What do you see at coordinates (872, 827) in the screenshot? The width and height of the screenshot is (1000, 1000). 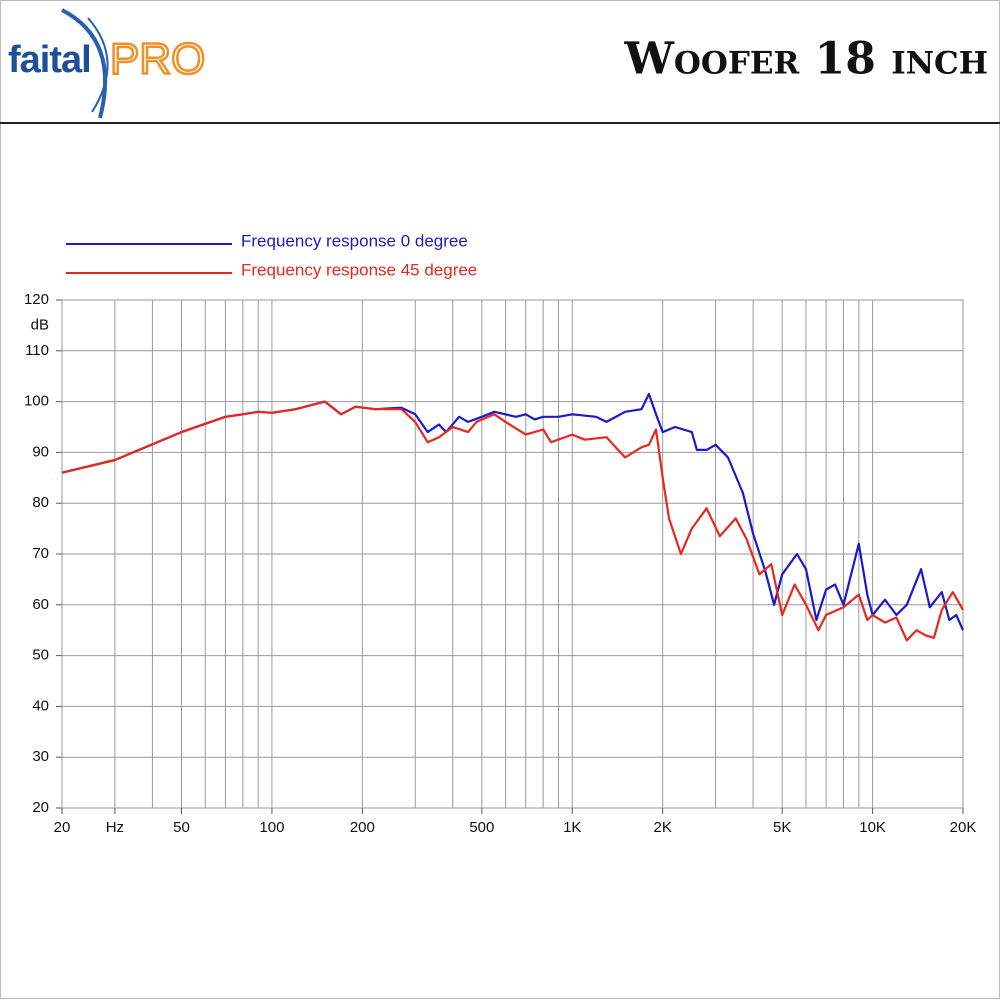 I see `x-tick-label: 10K` at bounding box center [872, 827].